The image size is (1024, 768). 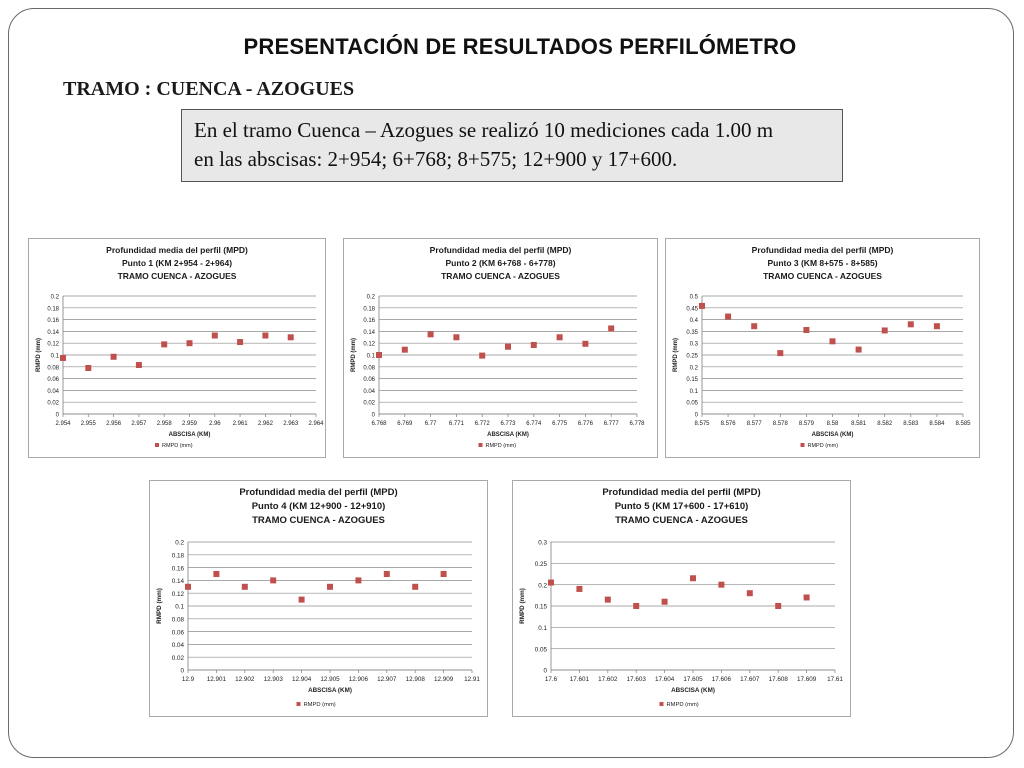 What do you see at coordinates (692, 380) in the screenshot?
I see `y-tick-label: 0.15` at bounding box center [692, 380].